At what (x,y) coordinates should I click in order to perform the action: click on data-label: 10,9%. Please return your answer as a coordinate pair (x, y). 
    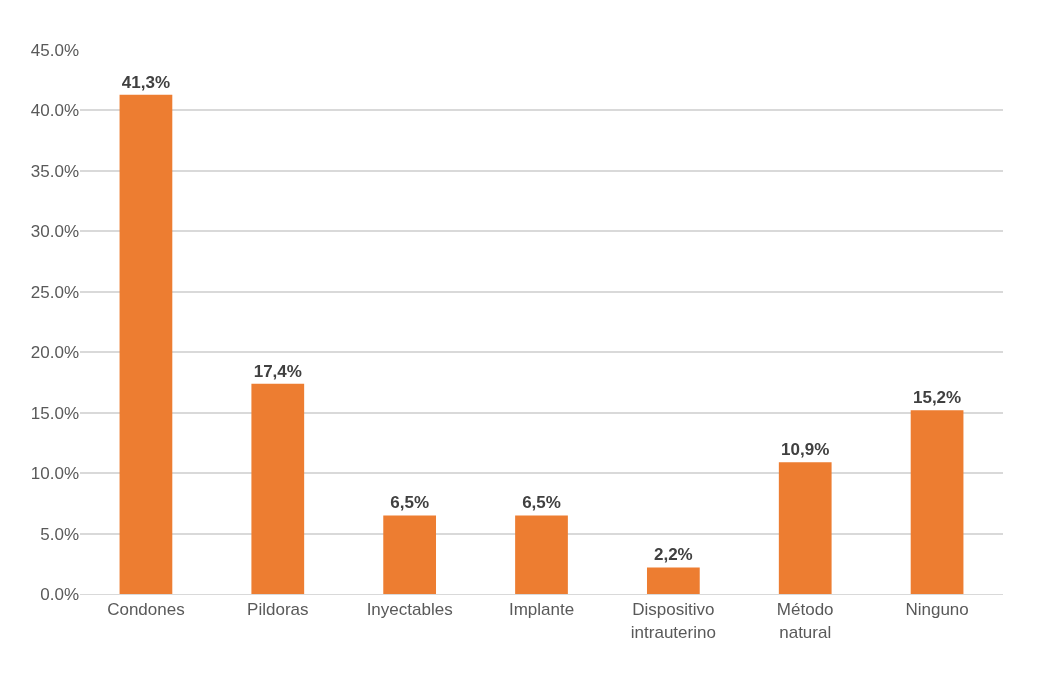
    Looking at the image, I should click on (805, 450).